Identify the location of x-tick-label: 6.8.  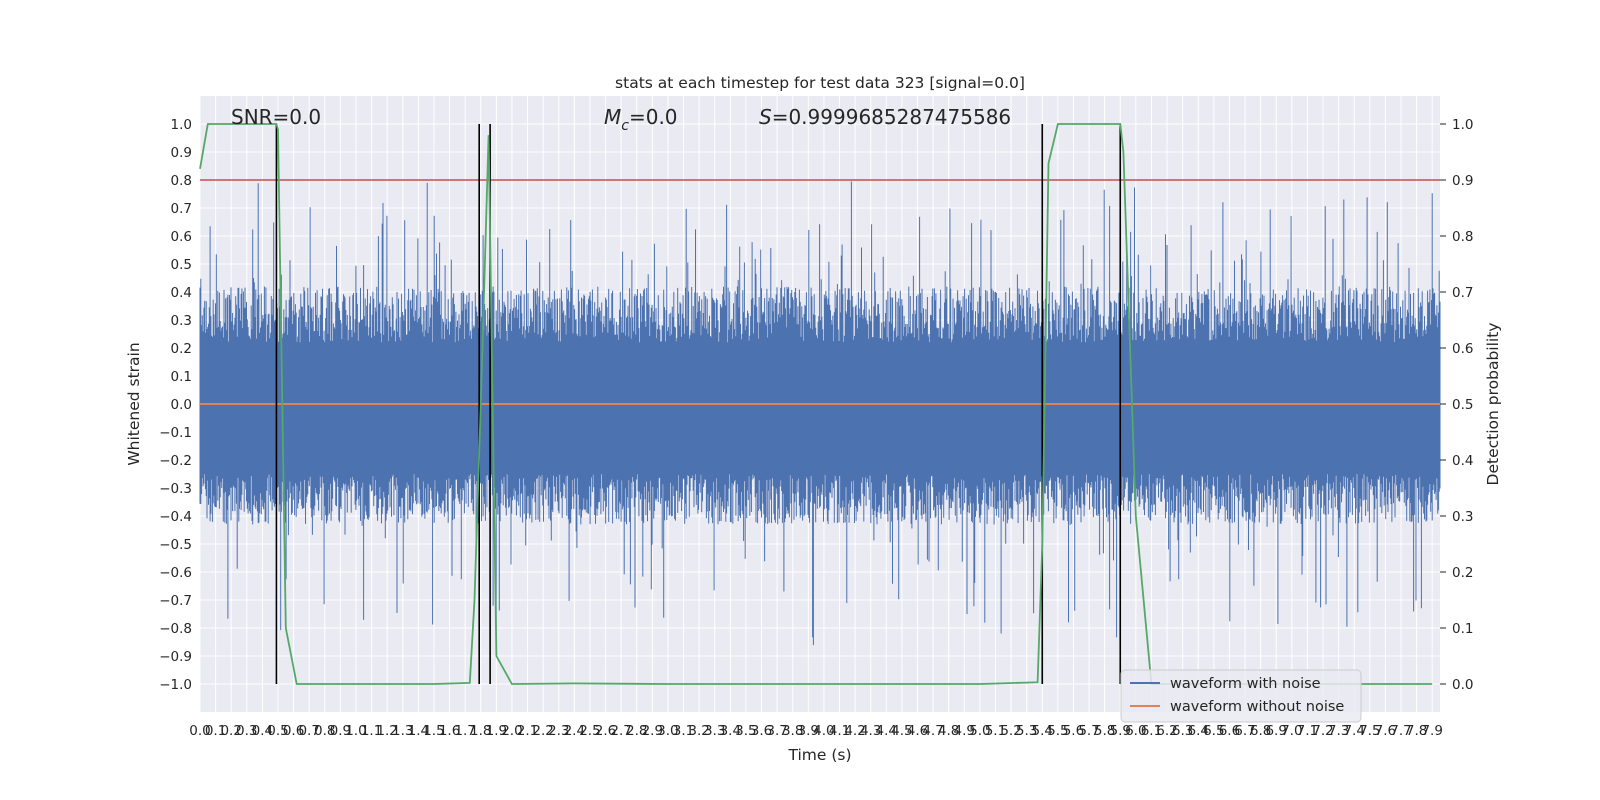
(1260, 731).